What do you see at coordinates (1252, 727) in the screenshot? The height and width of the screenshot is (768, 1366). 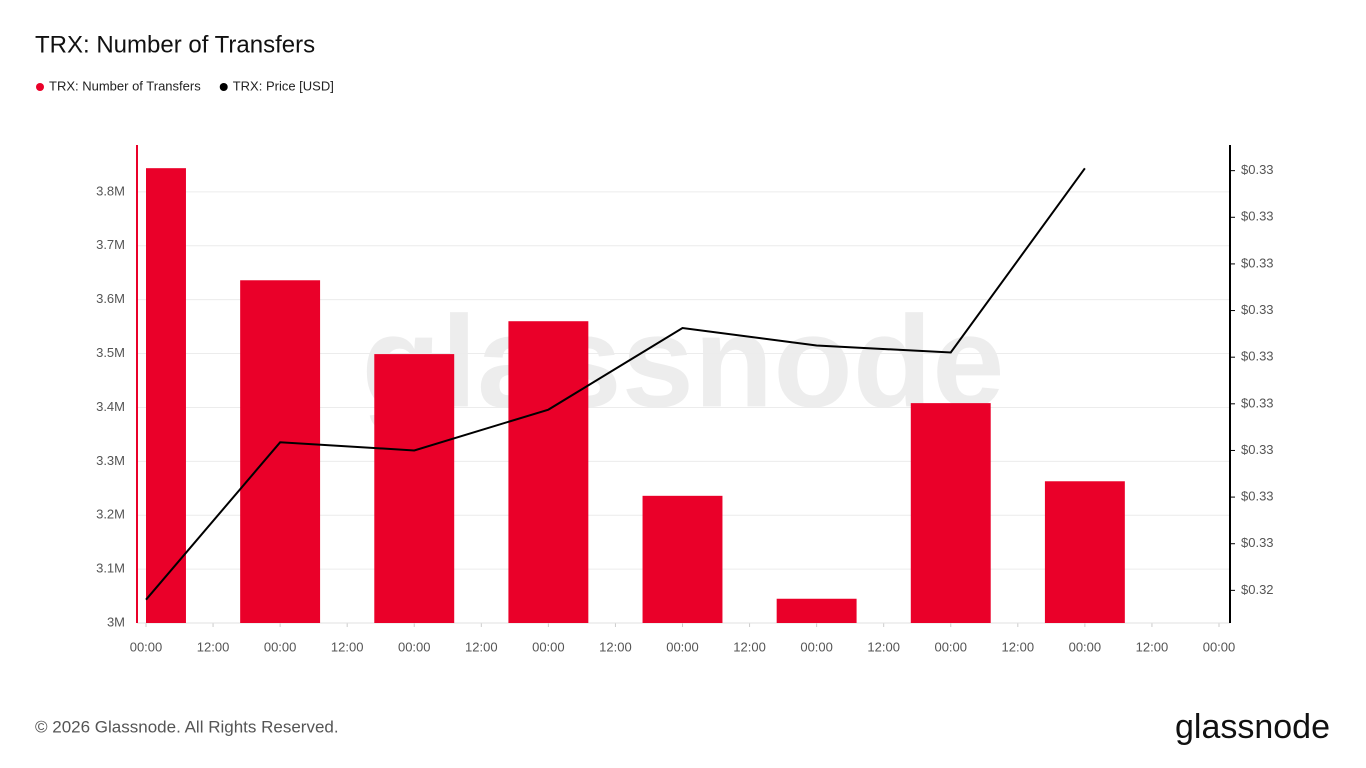 I see `logo: glassnode` at bounding box center [1252, 727].